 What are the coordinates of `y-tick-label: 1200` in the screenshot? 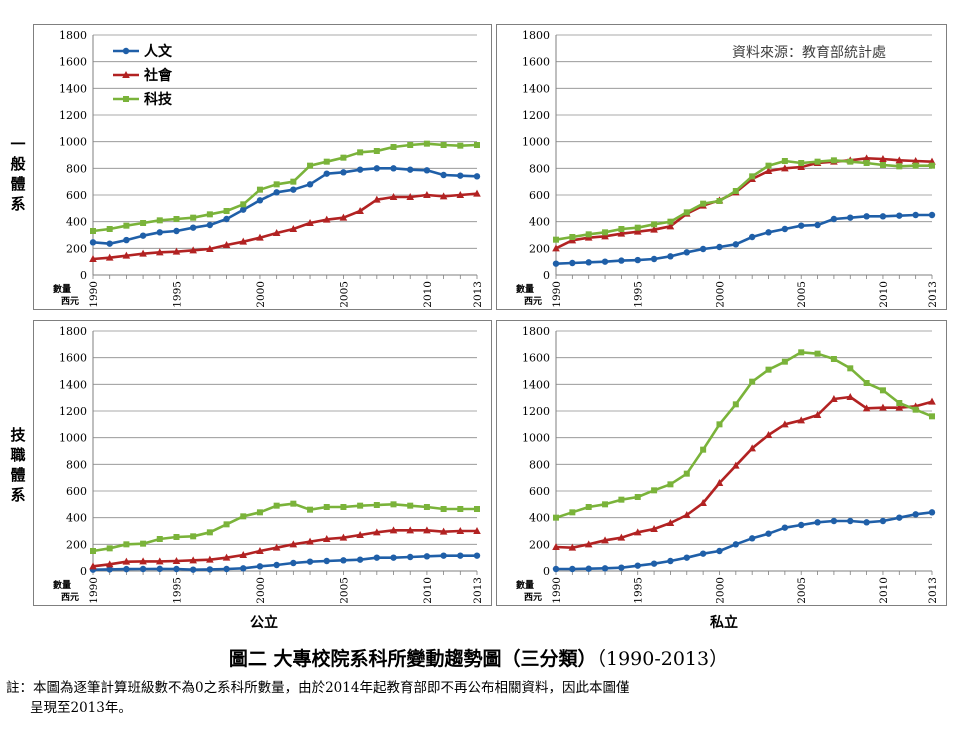 It's located at (73, 115).